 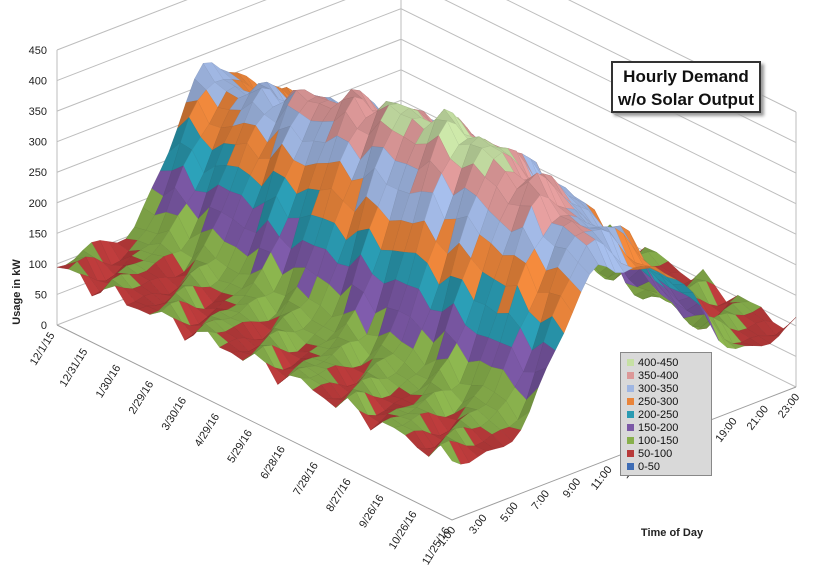 I want to click on legend-label: 200-250, so click(x=658, y=414).